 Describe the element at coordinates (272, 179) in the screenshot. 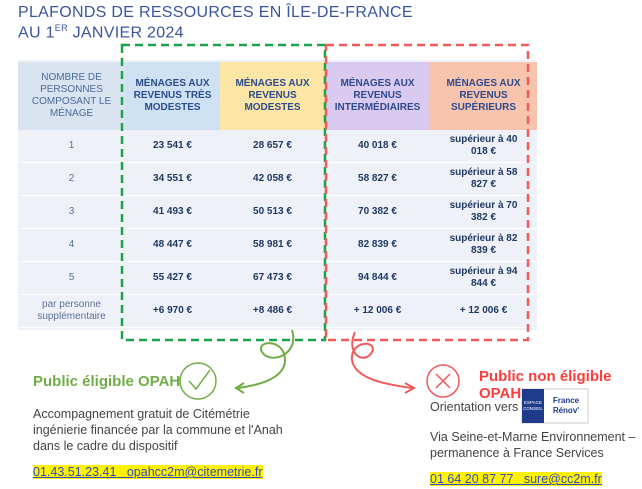

I see `table-cell: 42 058 €` at that location.